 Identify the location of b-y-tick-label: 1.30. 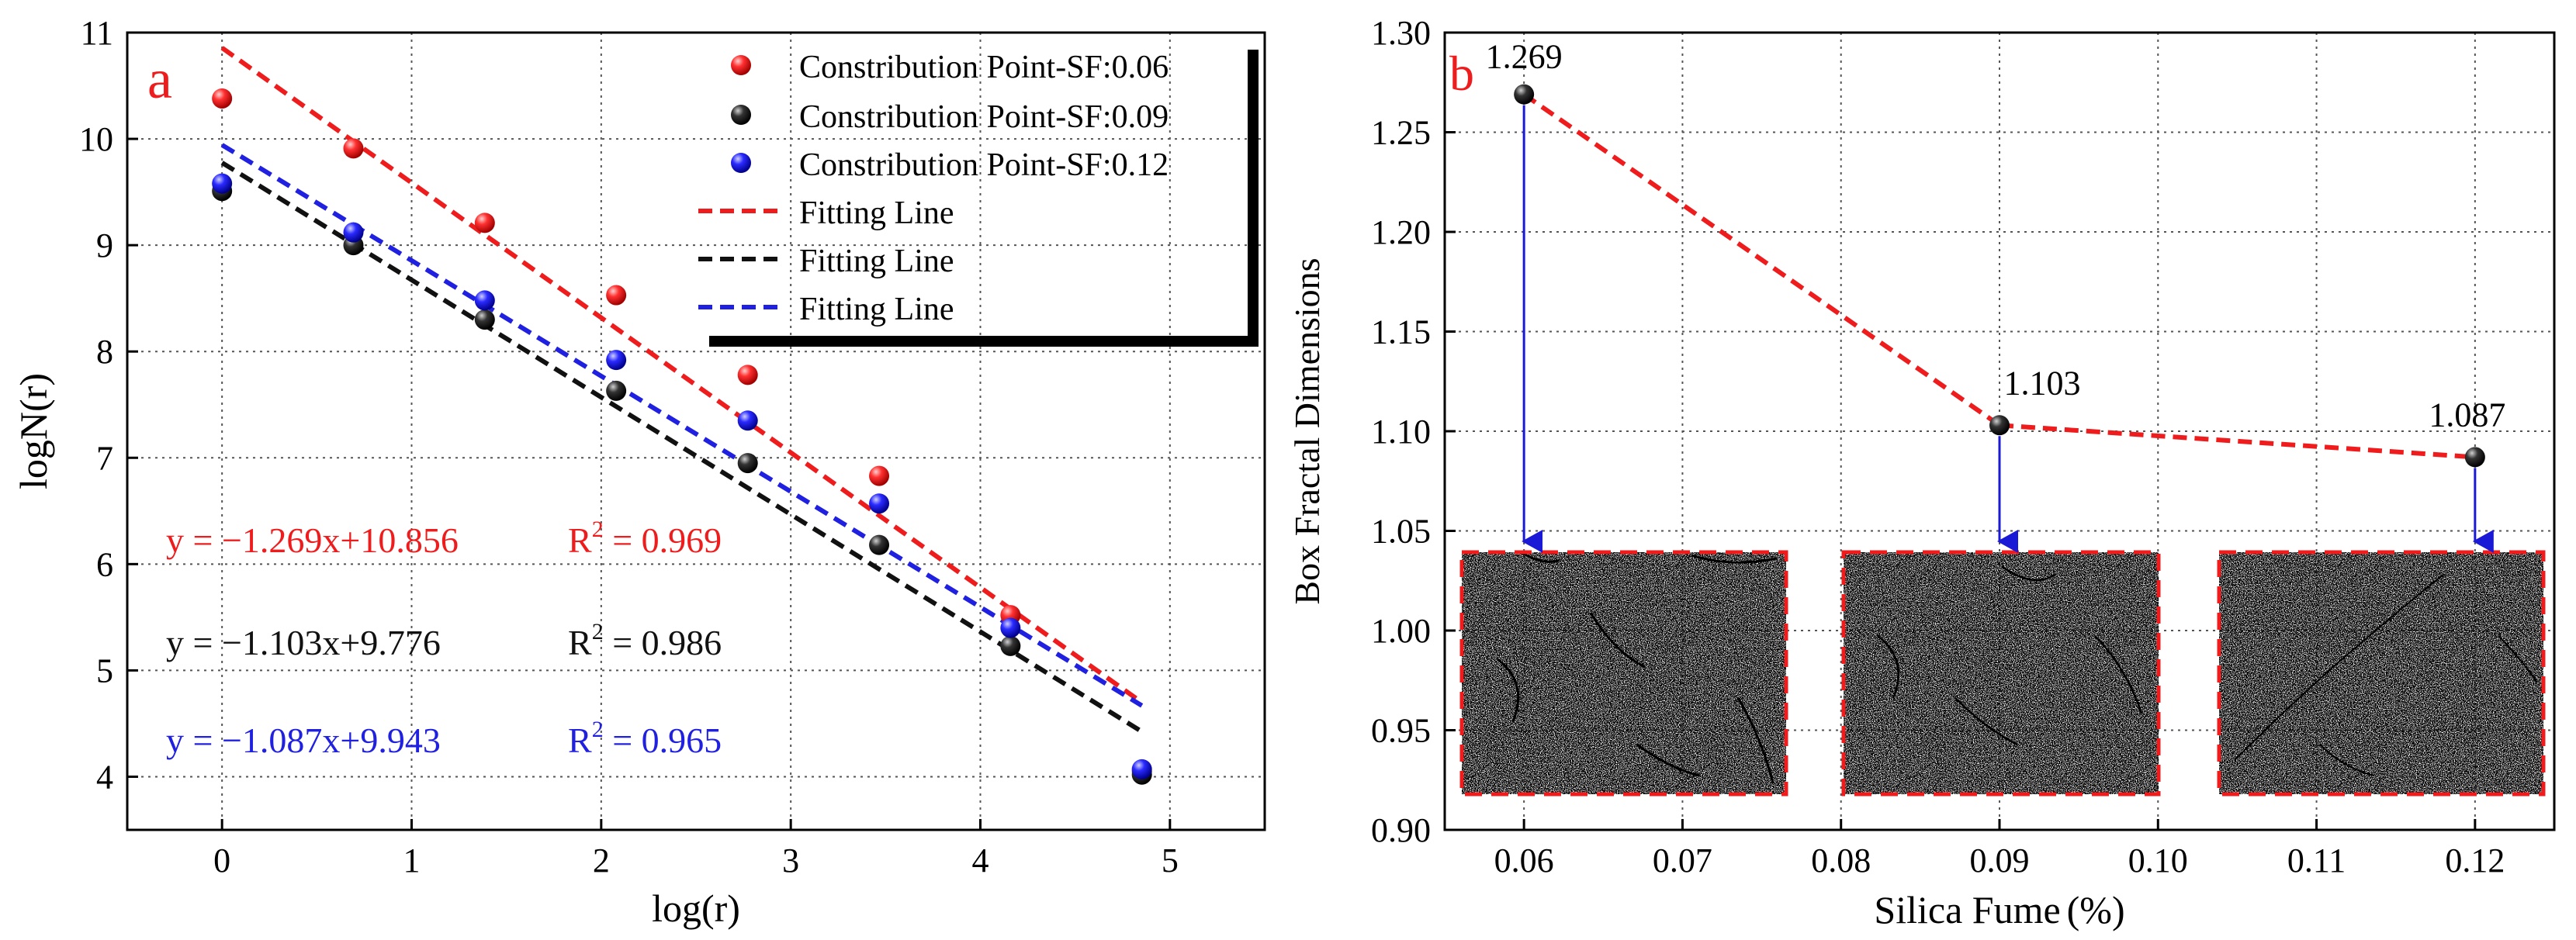
(1401, 33).